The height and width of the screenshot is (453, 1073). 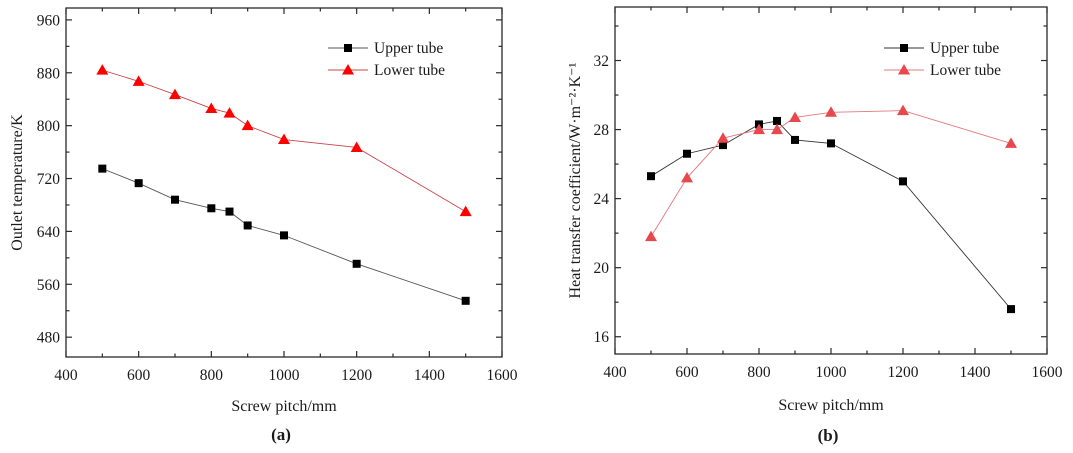 What do you see at coordinates (602, 337) in the screenshot?
I see `y-tick-label: 16` at bounding box center [602, 337].